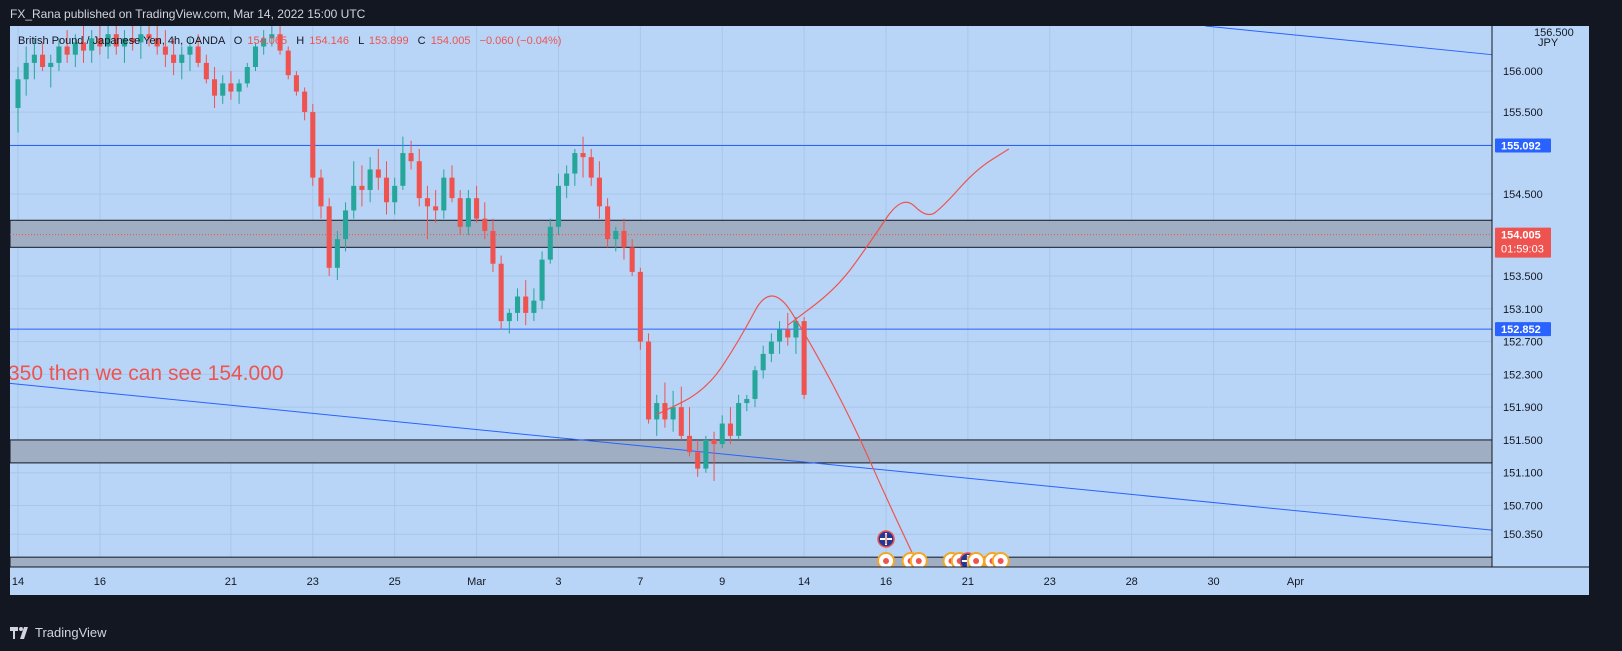  Describe the element at coordinates (799, 581) in the screenshot. I see `time-axis` at that location.